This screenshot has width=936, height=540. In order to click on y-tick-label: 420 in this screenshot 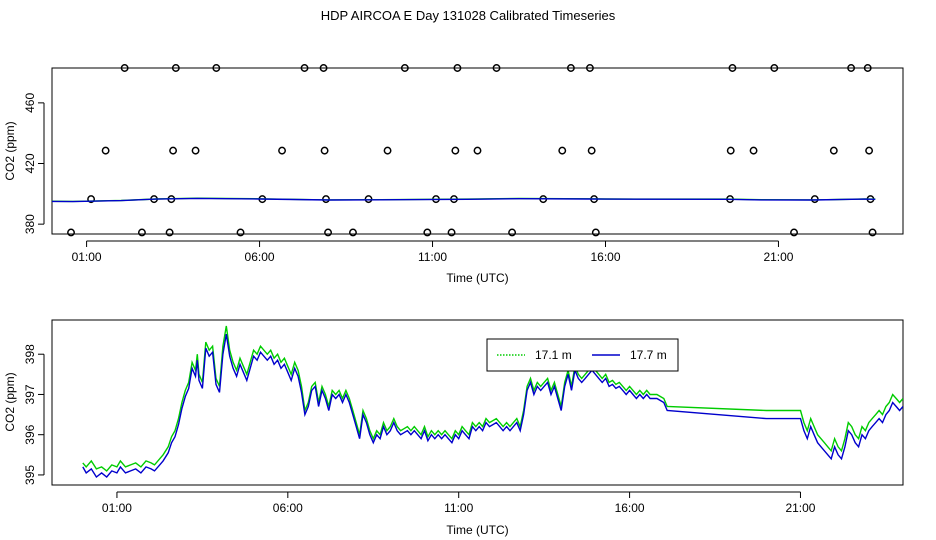, I will do `click(30, 163)`.